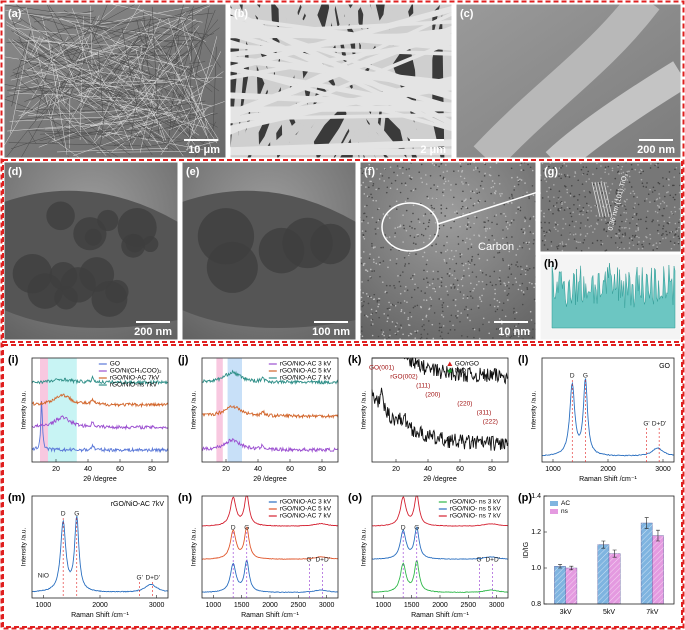  What do you see at coordinates (185, 498) in the screenshot?
I see `panel-label: (n)` at bounding box center [185, 498].